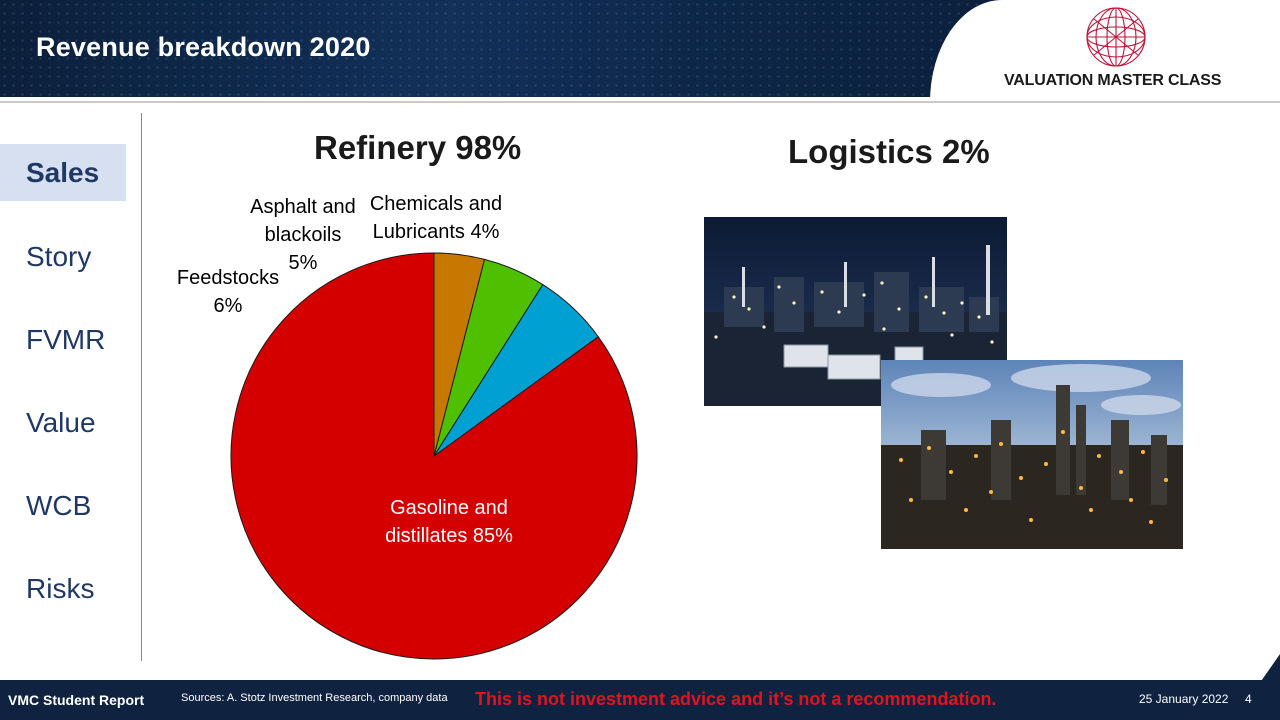 This screenshot has height=720, width=1280. Describe the element at coordinates (640, 687) in the screenshot. I see `footer-bar` at that location.